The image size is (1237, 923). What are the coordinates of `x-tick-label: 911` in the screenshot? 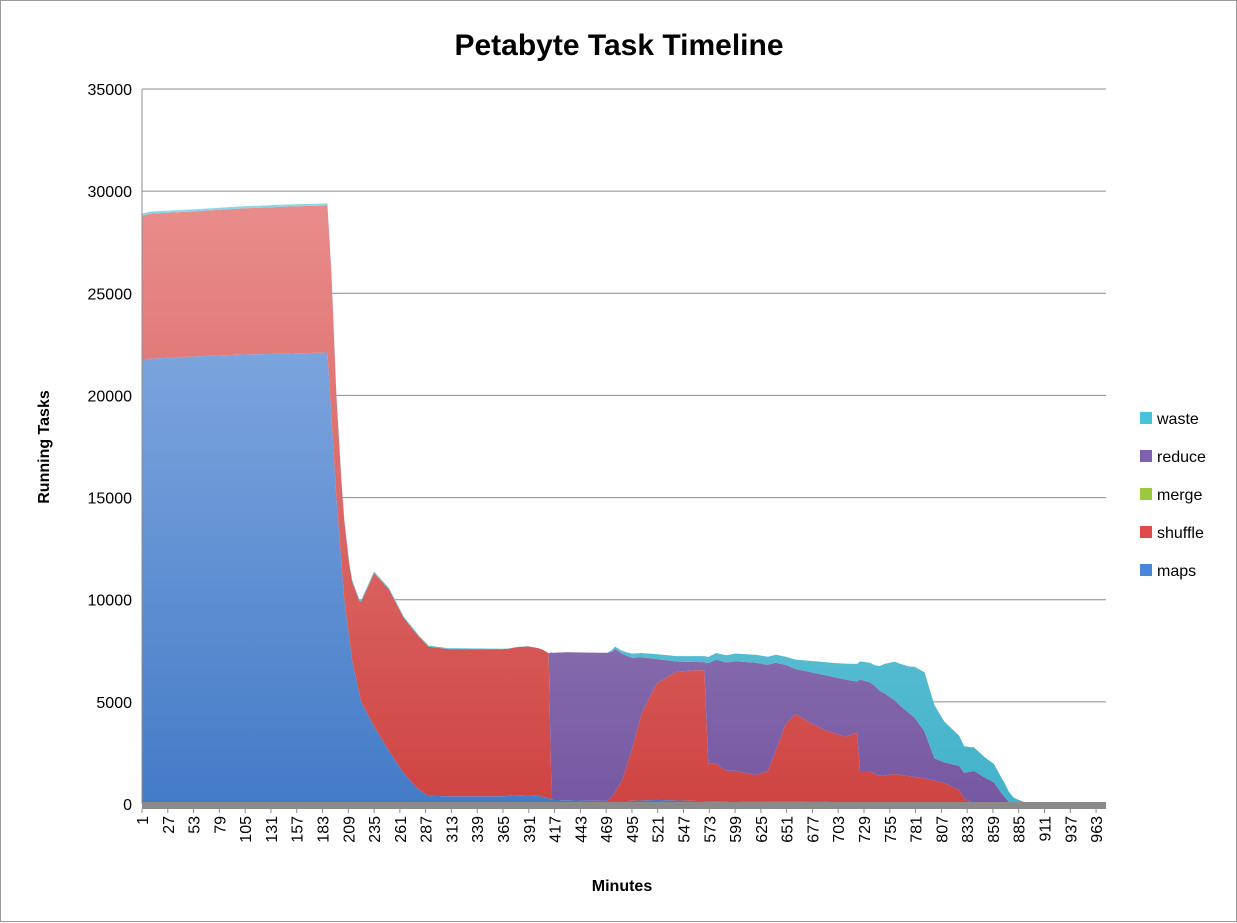 It's located at (1046, 829).